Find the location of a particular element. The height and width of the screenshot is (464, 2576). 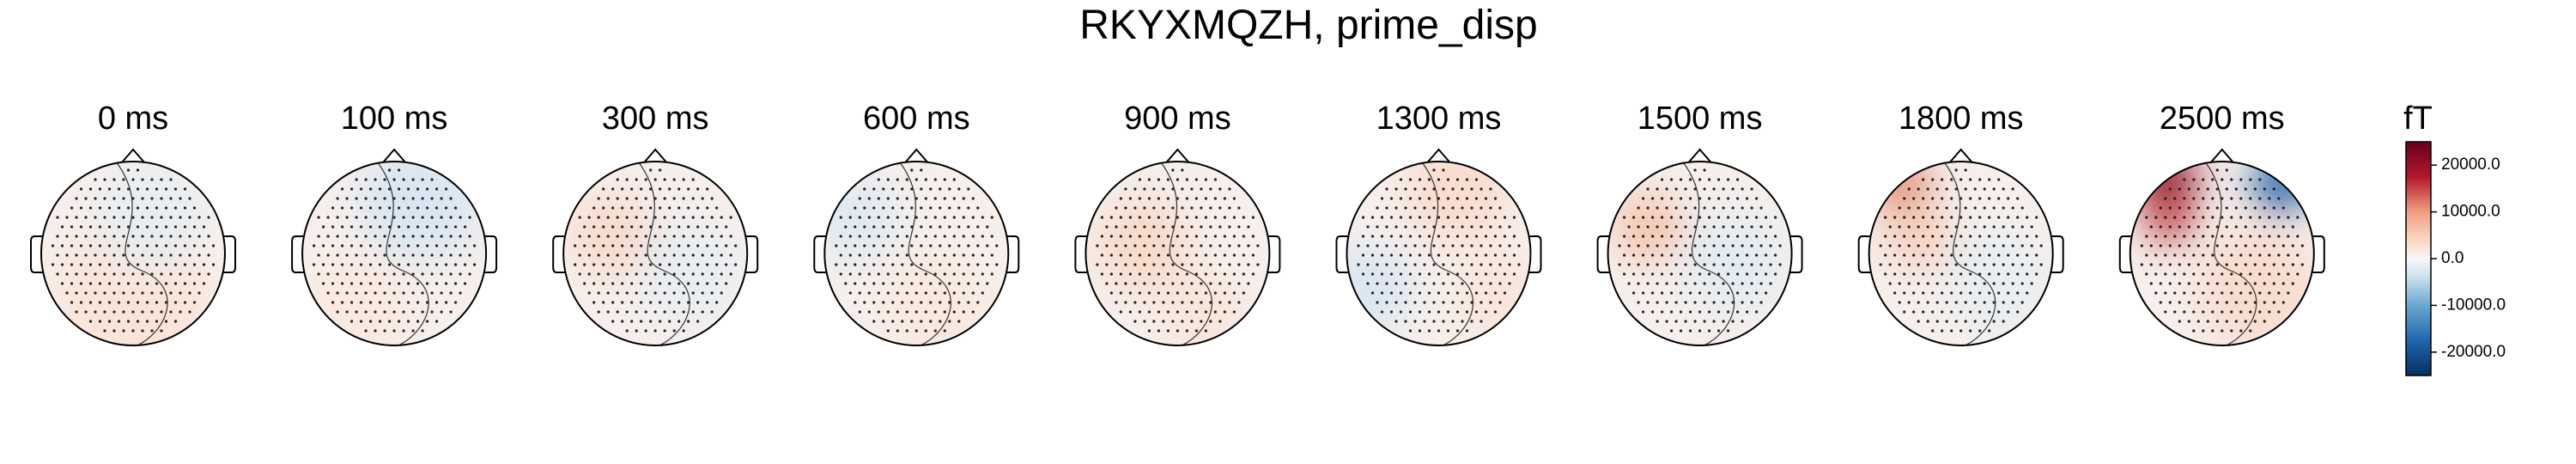

topomap-title: 900 ms is located at coordinates (1177, 119).